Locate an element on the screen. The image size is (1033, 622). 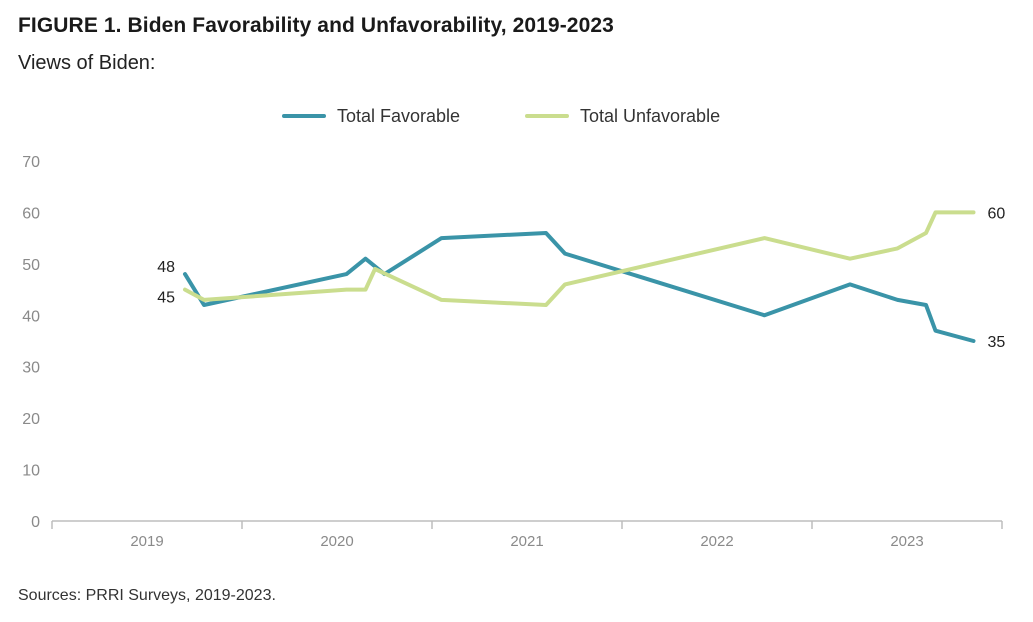
y-tick-label-10: 10 is located at coordinates (31, 471).